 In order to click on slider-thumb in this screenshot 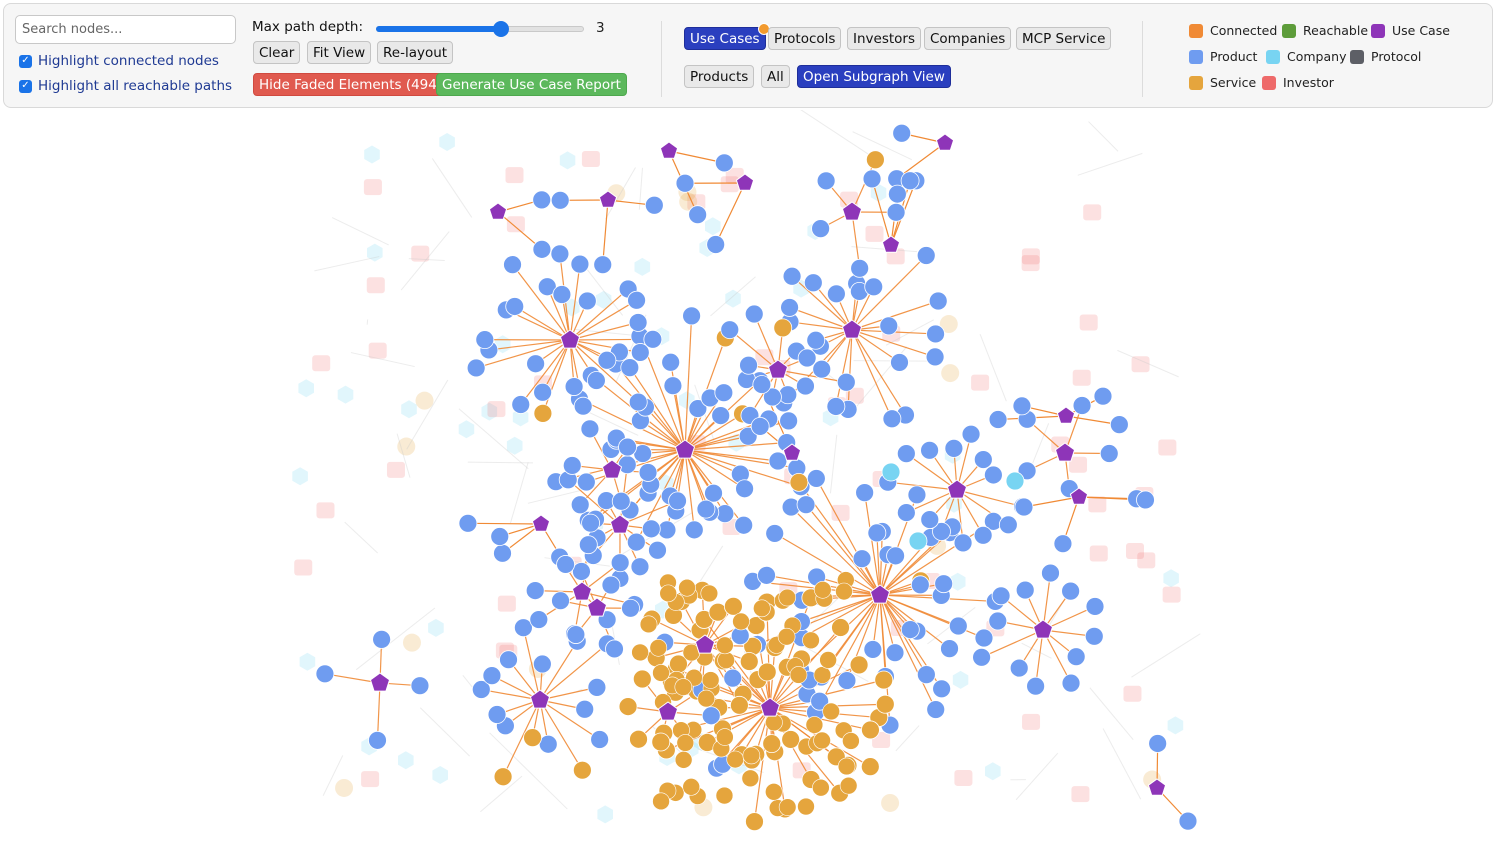, I will do `click(500, 29)`.